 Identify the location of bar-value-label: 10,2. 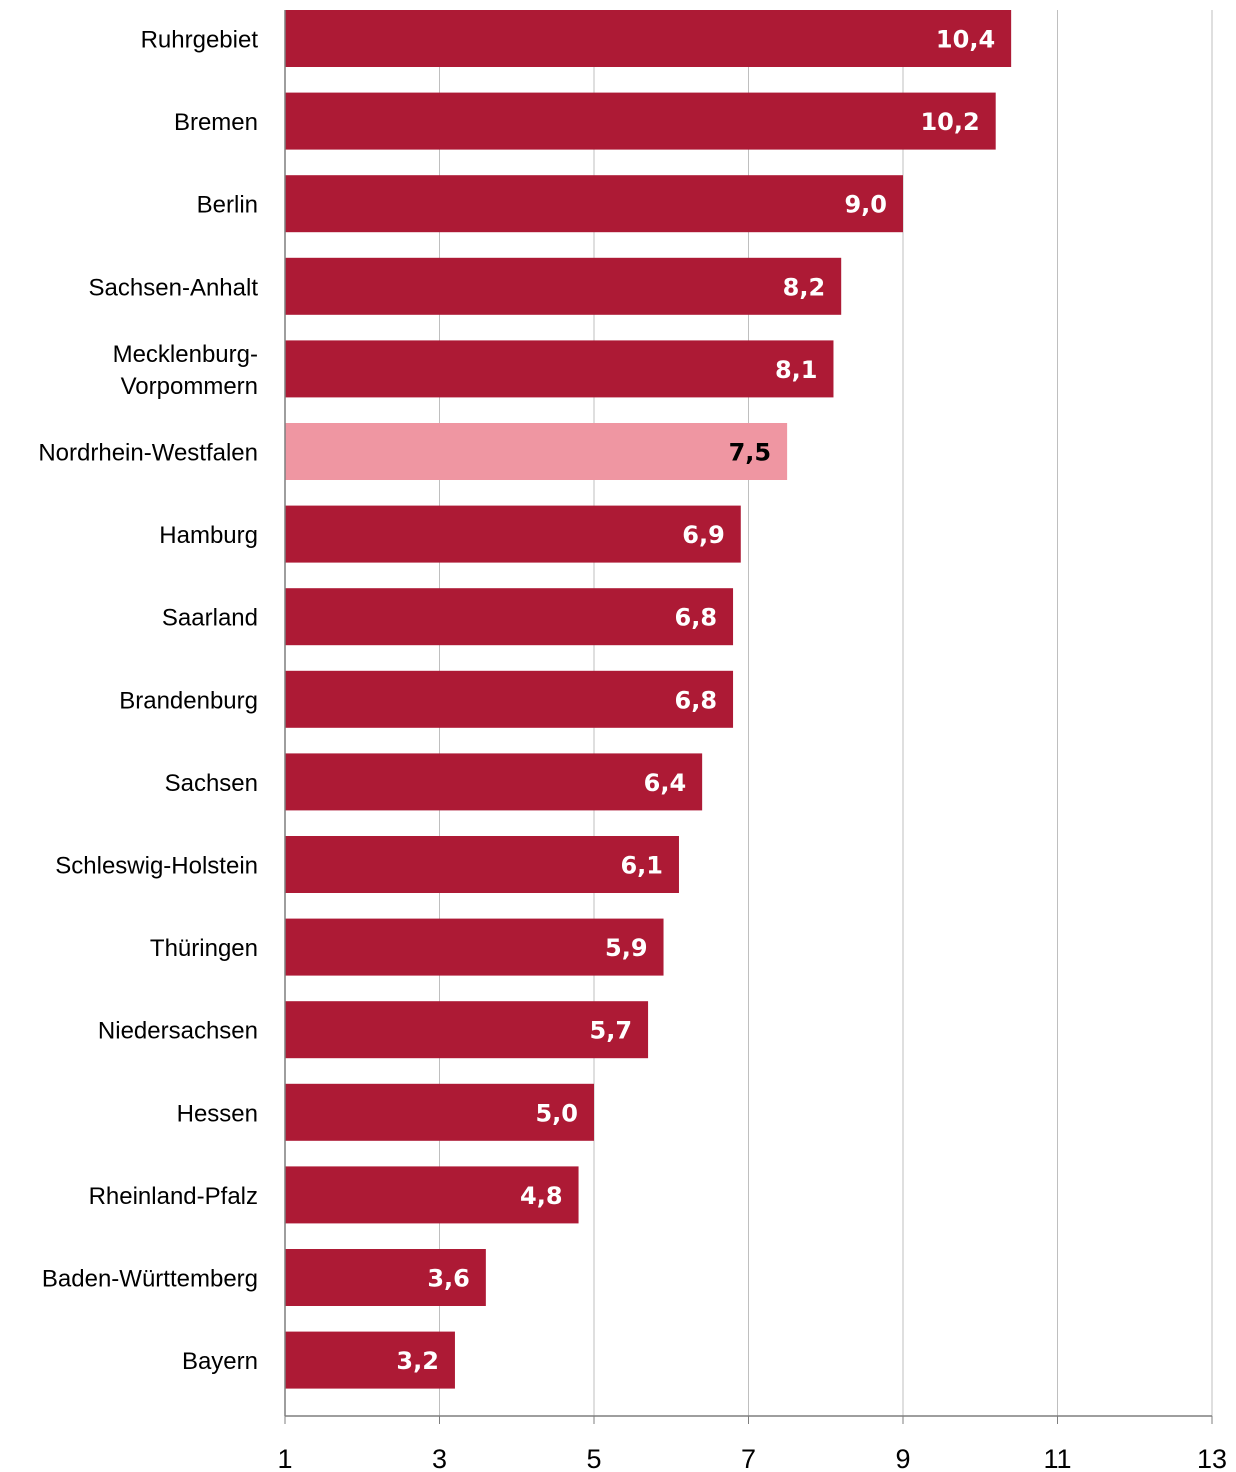
(949, 122).